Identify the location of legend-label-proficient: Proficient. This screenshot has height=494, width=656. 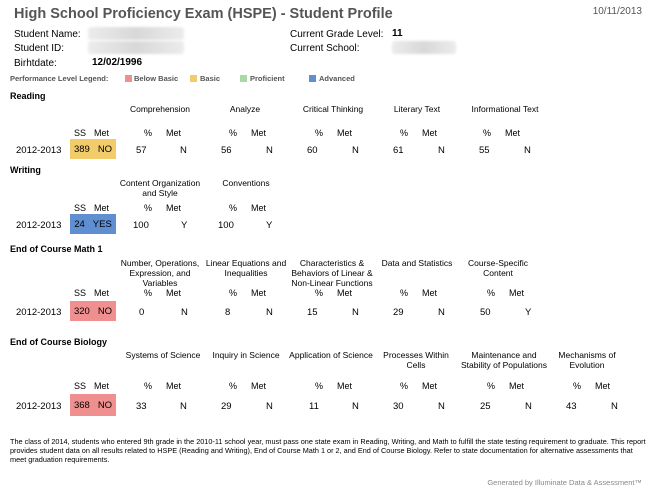
(267, 78).